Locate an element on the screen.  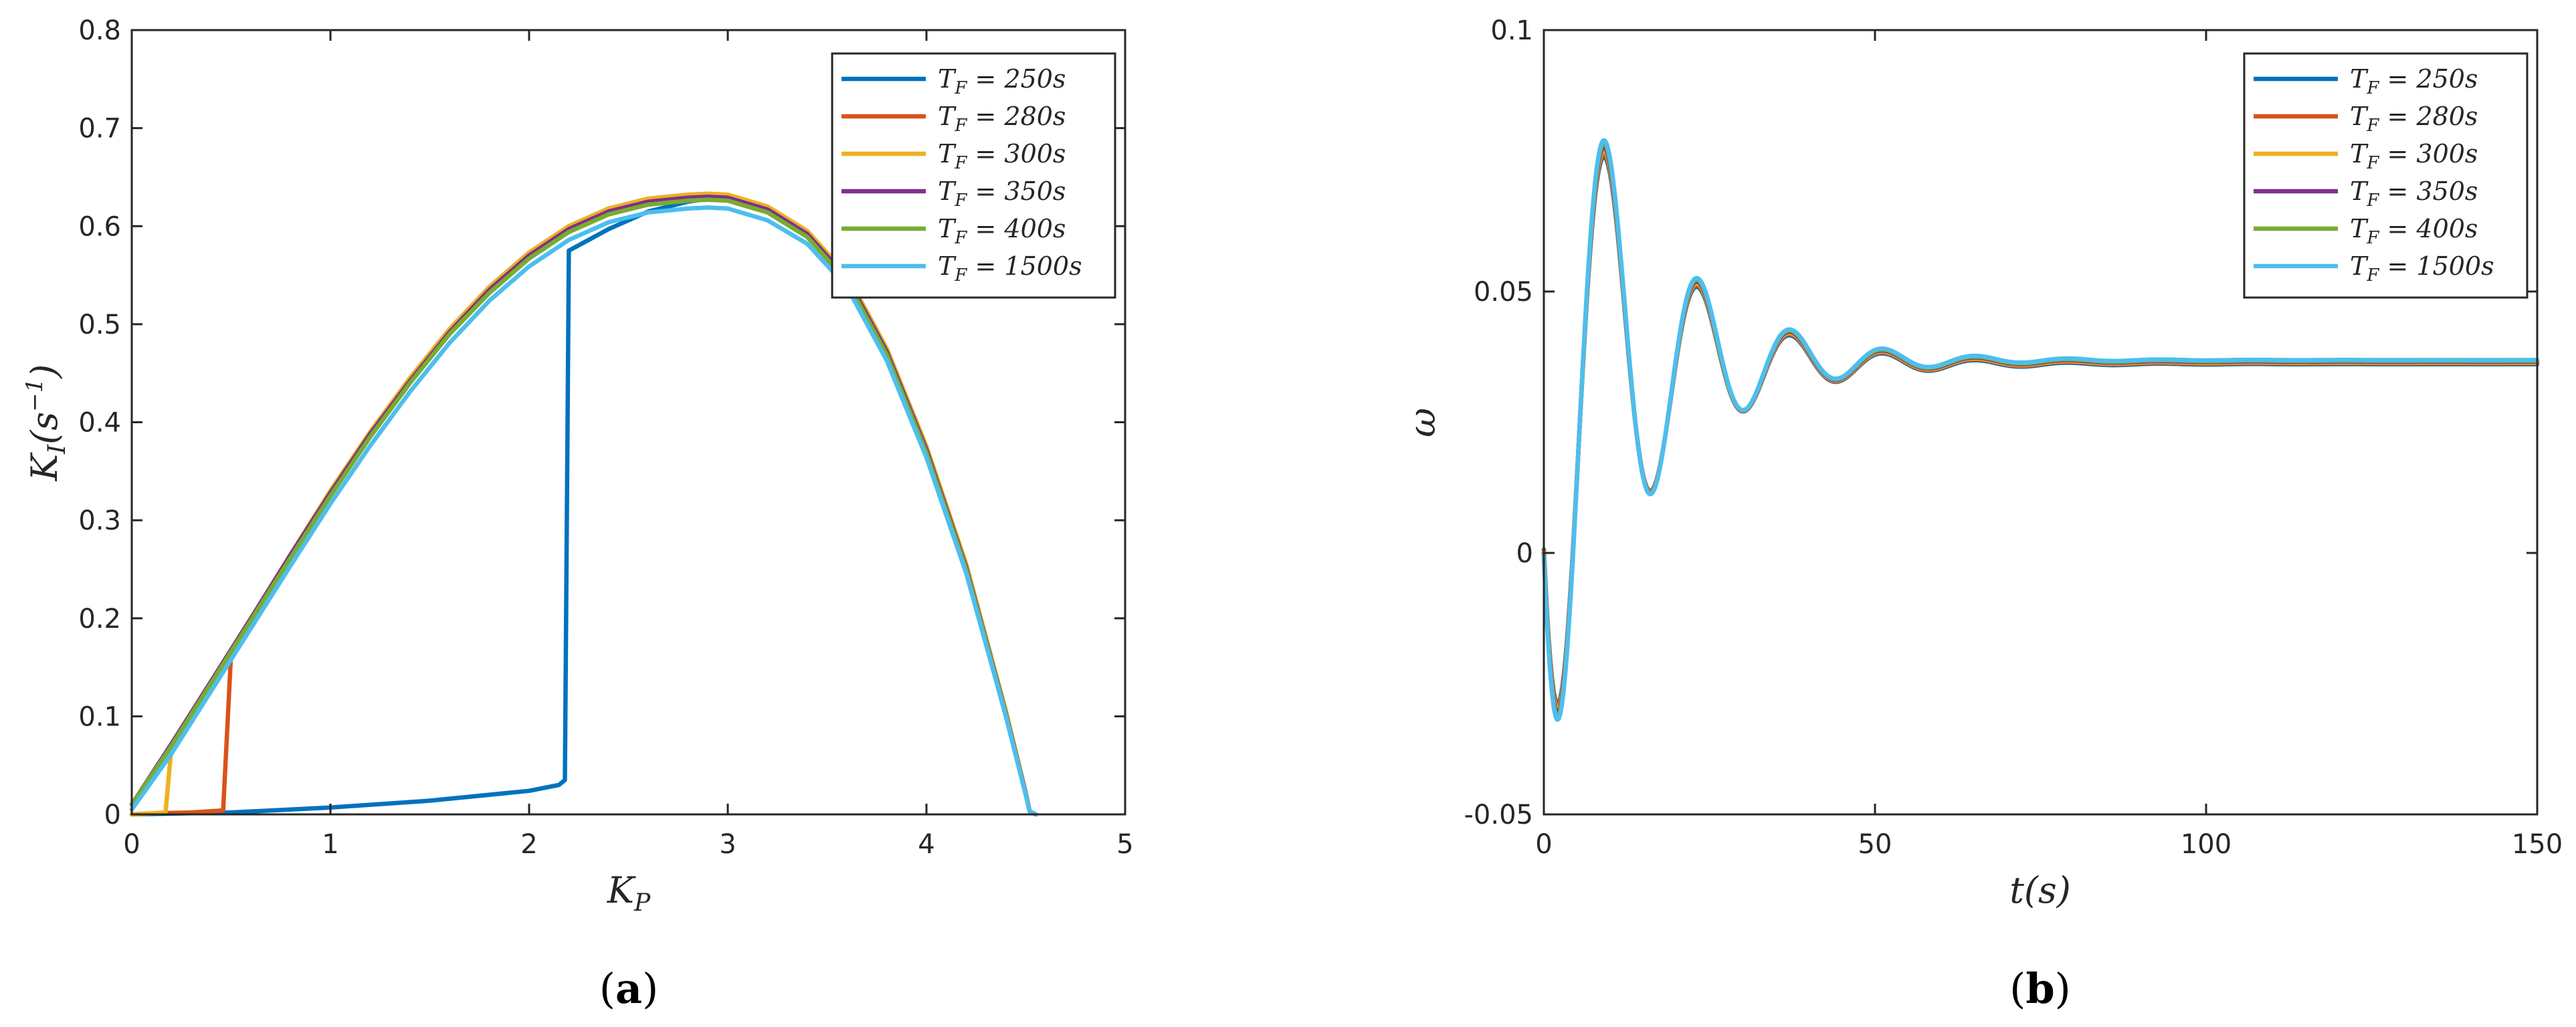
x-tick-label: 2 is located at coordinates (528, 844).